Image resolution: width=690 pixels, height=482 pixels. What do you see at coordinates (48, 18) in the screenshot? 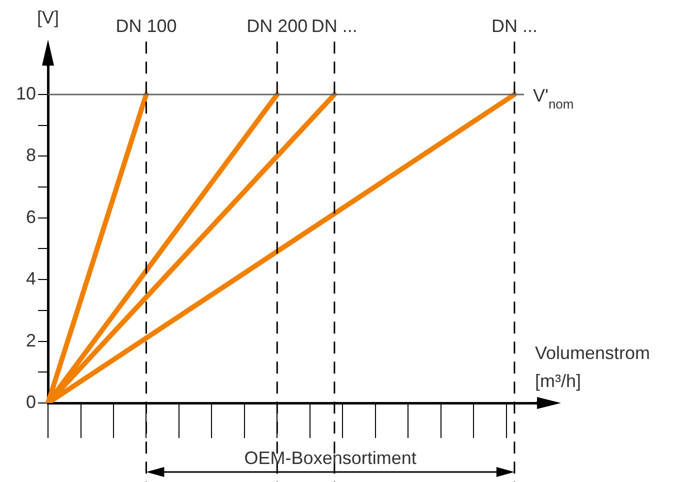
I see `y-axis-title: [V]` at bounding box center [48, 18].